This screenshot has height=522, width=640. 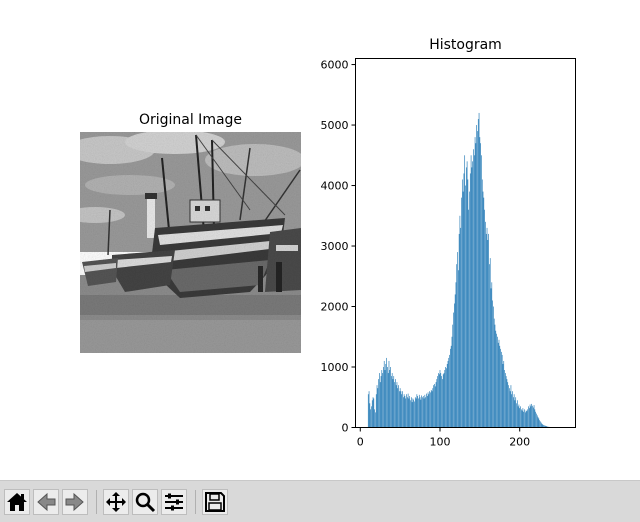 I want to click on y-tick-label: 2000, so click(x=335, y=307).